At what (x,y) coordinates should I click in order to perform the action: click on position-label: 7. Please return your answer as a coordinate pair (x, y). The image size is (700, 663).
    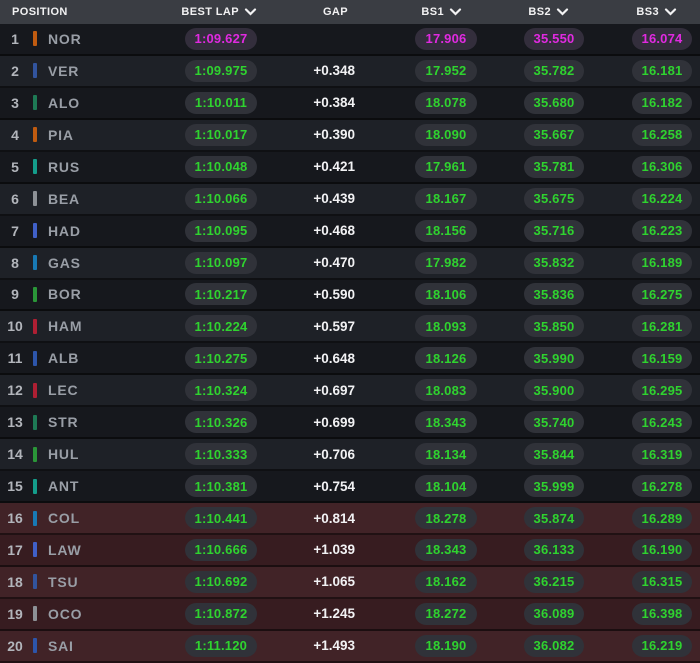
    Looking at the image, I should click on (15, 230).